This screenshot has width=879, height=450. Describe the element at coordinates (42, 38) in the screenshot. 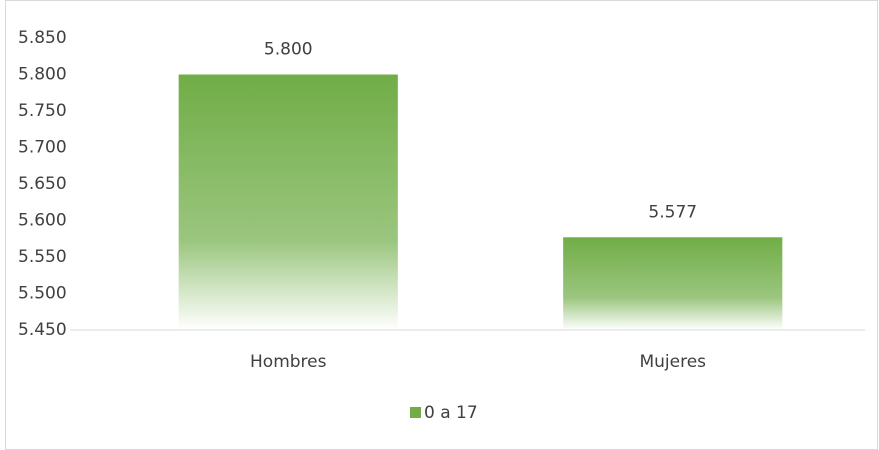

I see `y-tick-label: 5.850` at that location.